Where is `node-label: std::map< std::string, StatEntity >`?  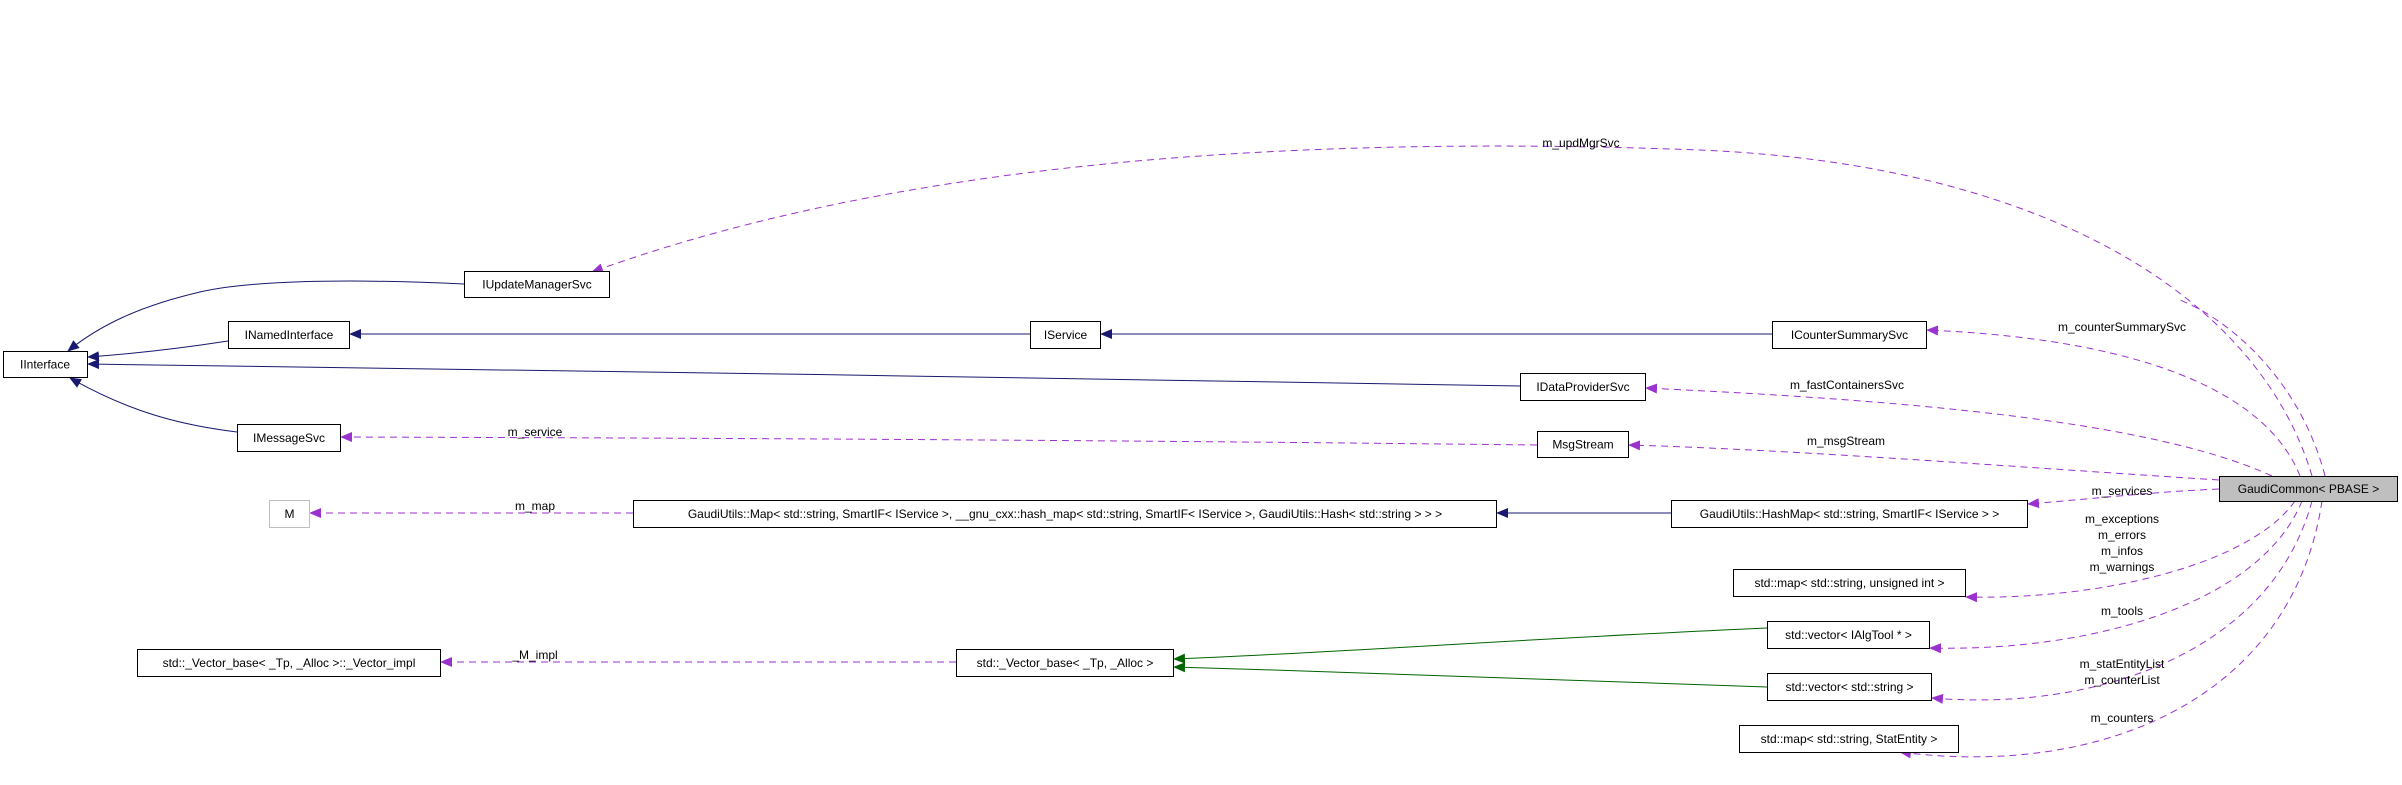 node-label: std::map< std::string, StatEntity > is located at coordinates (1849, 739).